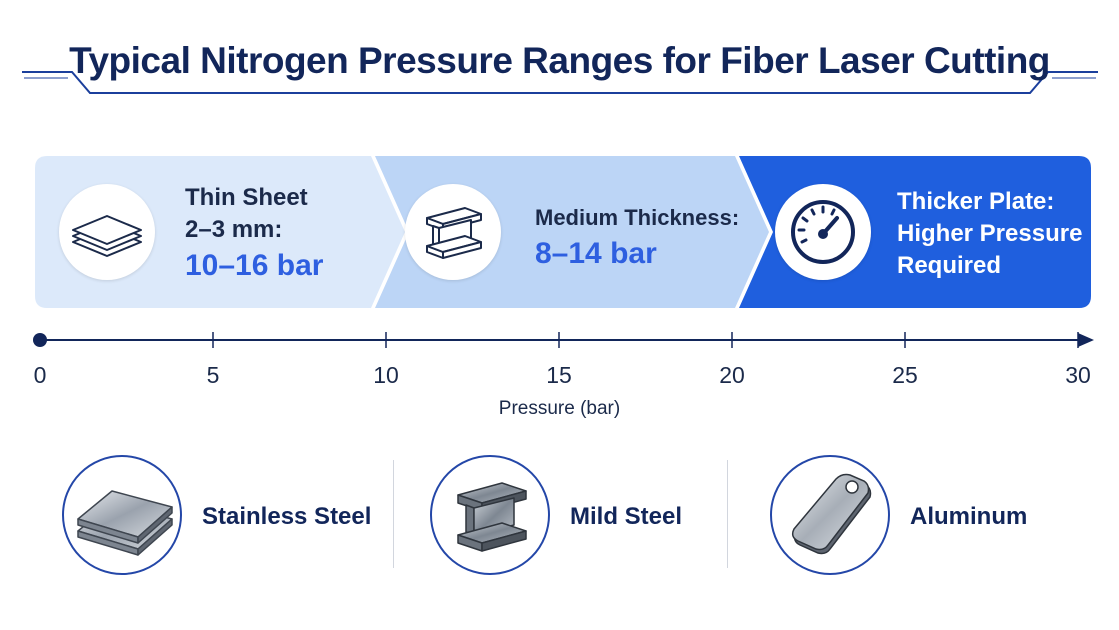  What do you see at coordinates (40, 375) in the screenshot?
I see `axis-tick-label: 0` at bounding box center [40, 375].